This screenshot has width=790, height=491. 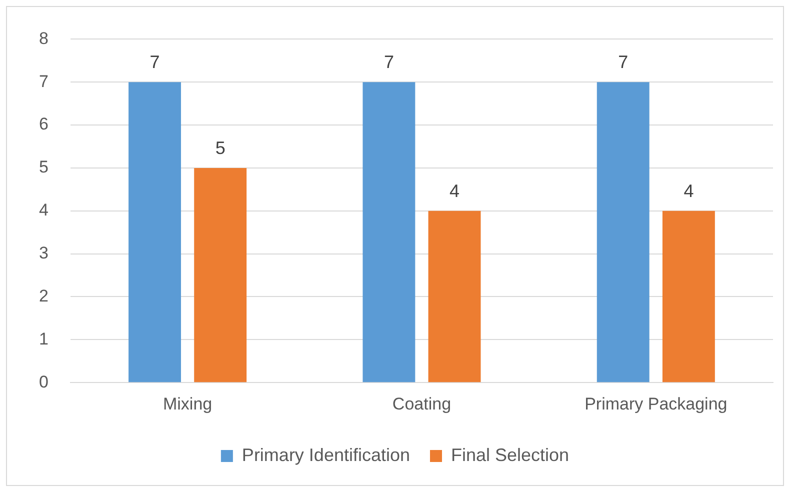 What do you see at coordinates (43, 253) in the screenshot?
I see `y-tick-label: 3` at bounding box center [43, 253].